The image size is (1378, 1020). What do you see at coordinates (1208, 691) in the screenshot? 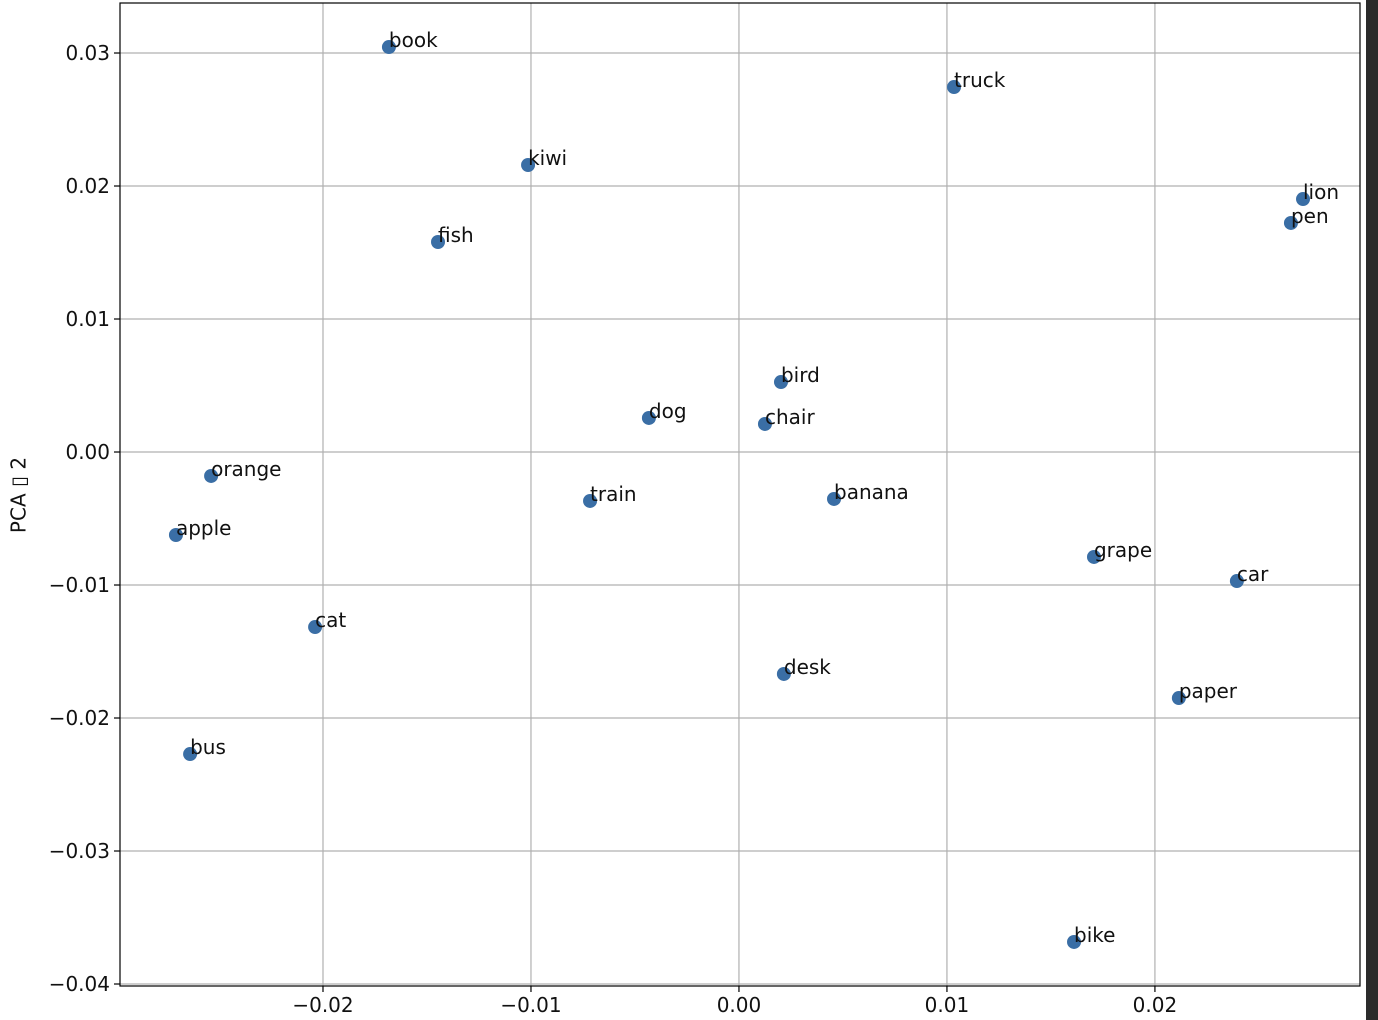
I see `point-label: paper` at bounding box center [1208, 691].